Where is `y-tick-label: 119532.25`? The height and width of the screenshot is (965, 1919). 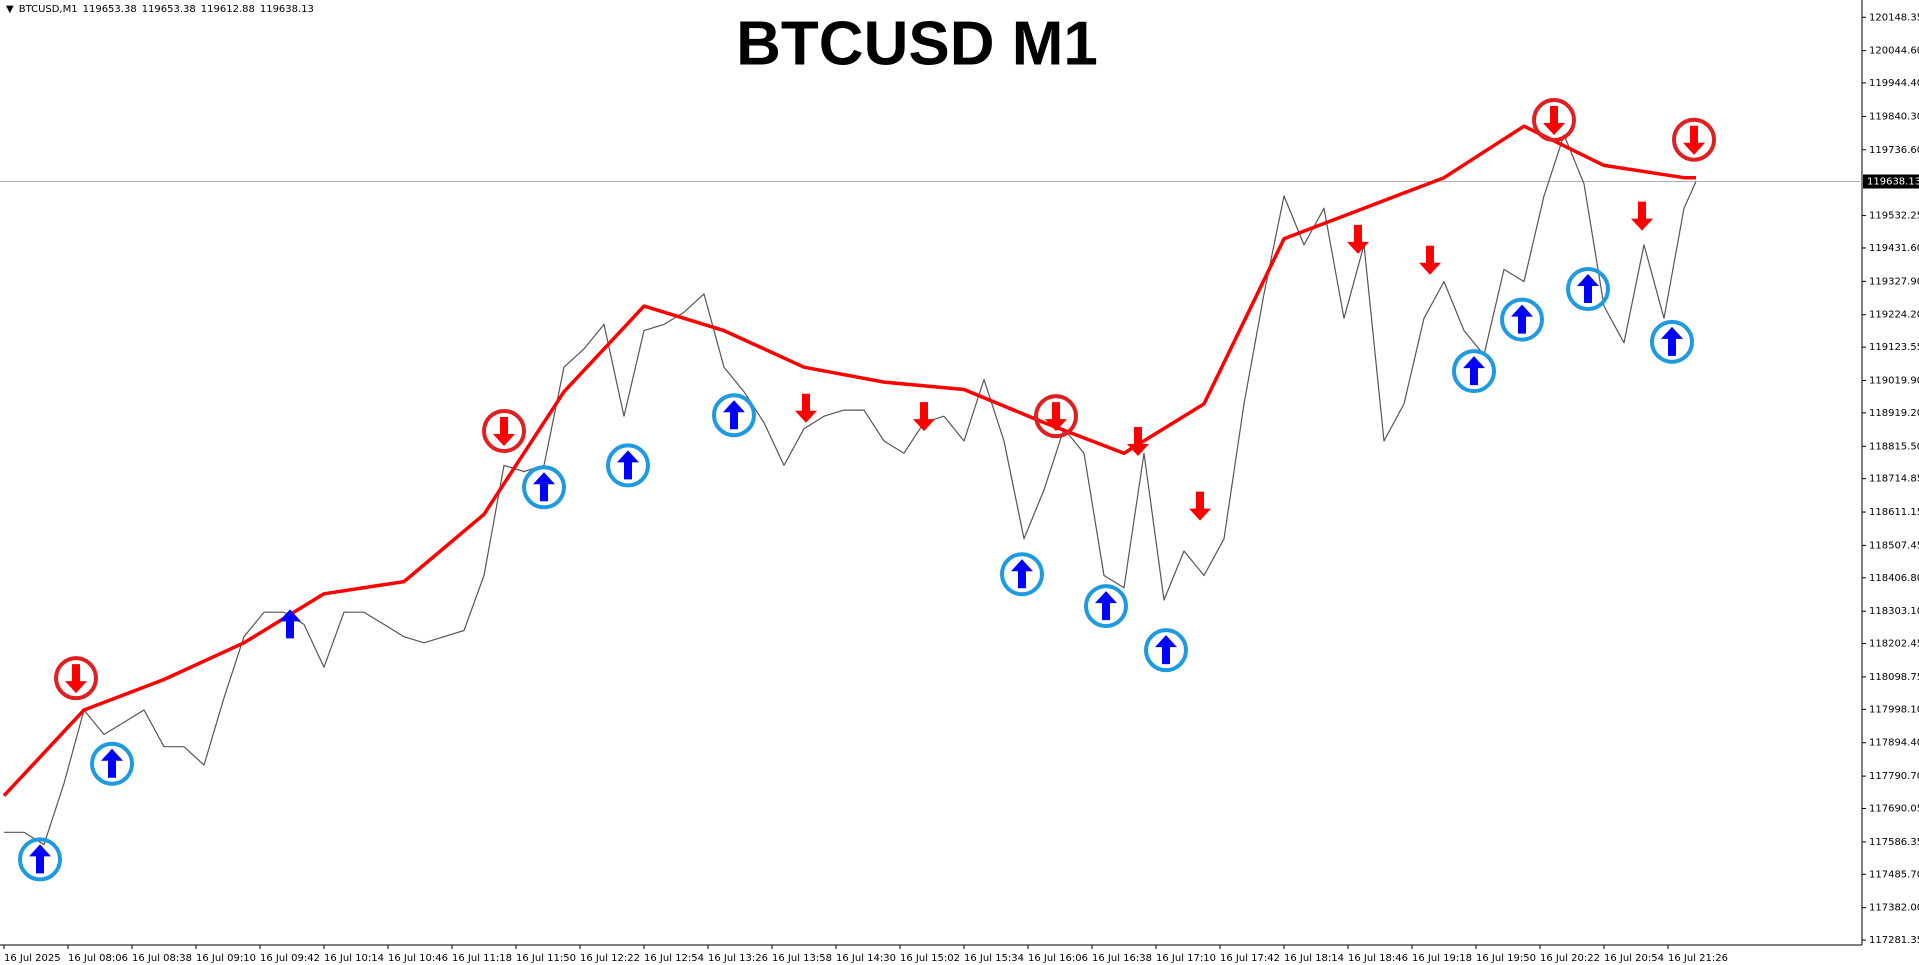 y-tick-label: 119532.25 is located at coordinates (1894, 216).